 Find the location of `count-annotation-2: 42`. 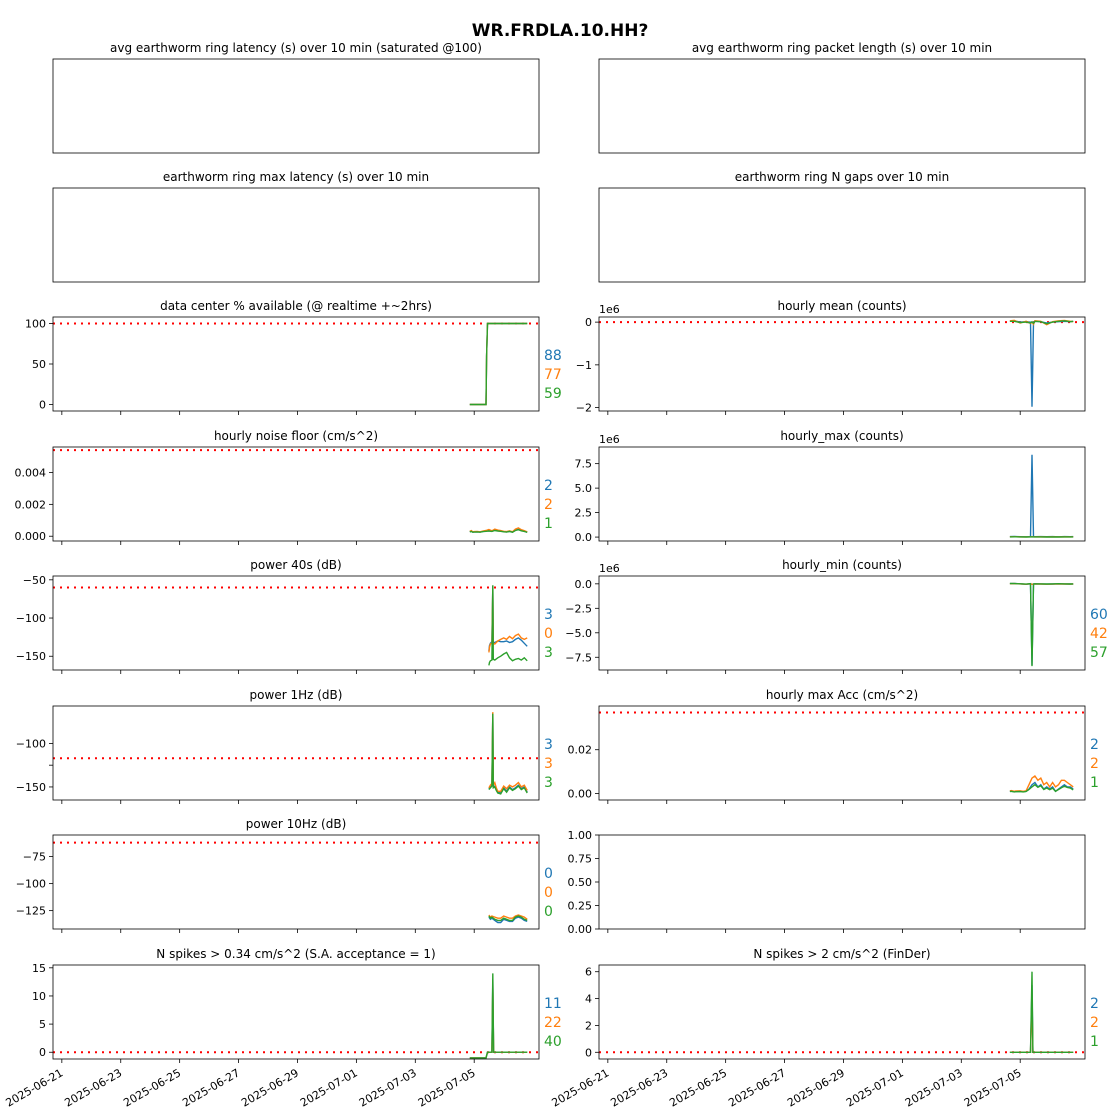

count-annotation-2: 42 is located at coordinates (1099, 634).